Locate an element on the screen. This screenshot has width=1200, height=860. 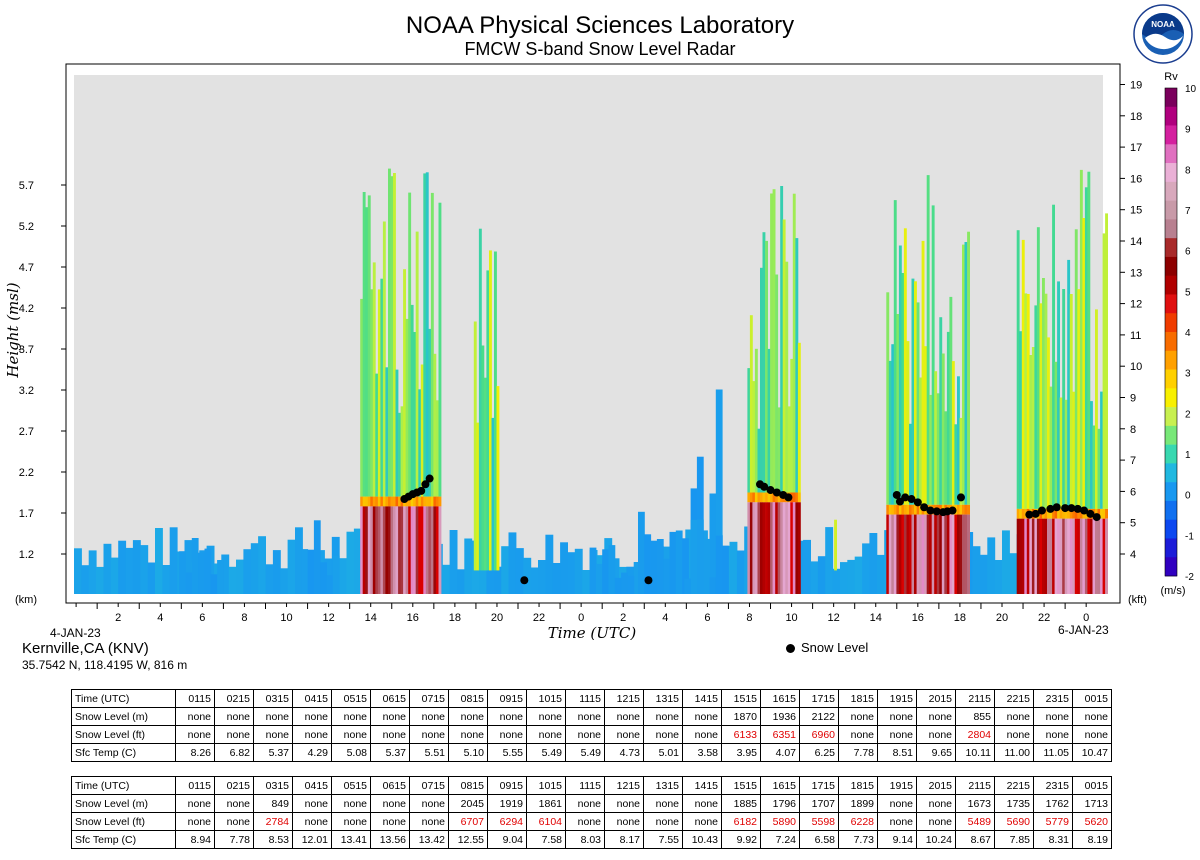
table-cell: 5.51 is located at coordinates (429, 752).